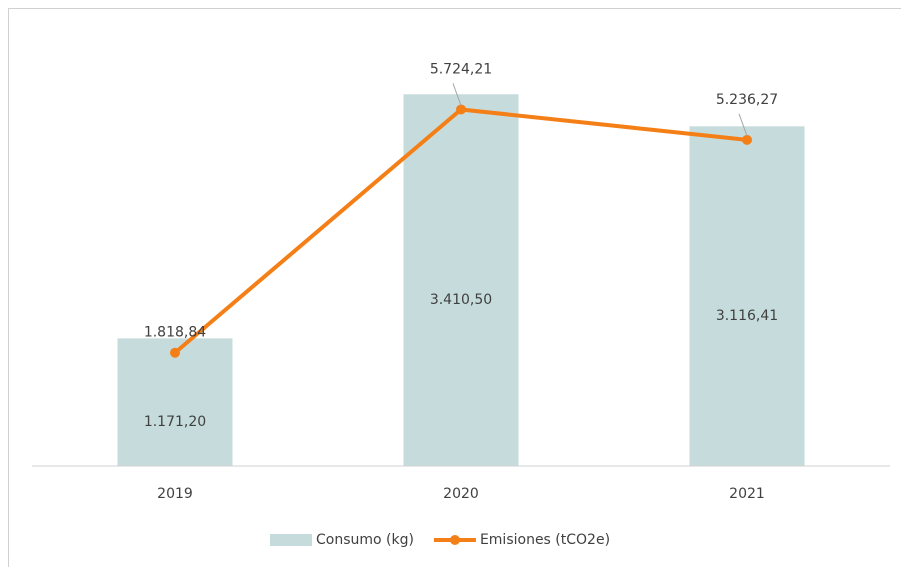  I want to click on x-tick-label: 2019, so click(175, 494).